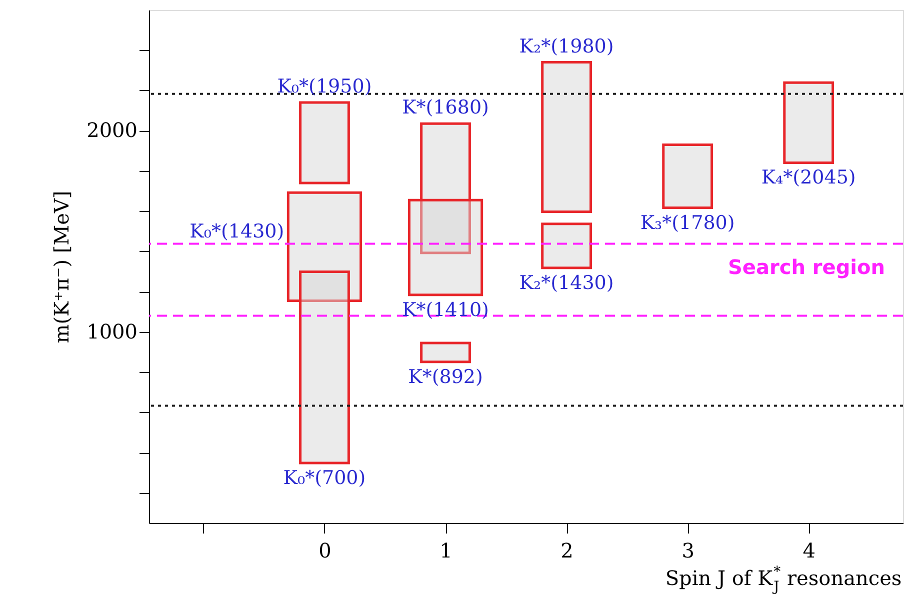 The width and height of the screenshot is (908, 603). What do you see at coordinates (324, 478) in the screenshot?
I see `series-label: K₀*(700)` at bounding box center [324, 478].